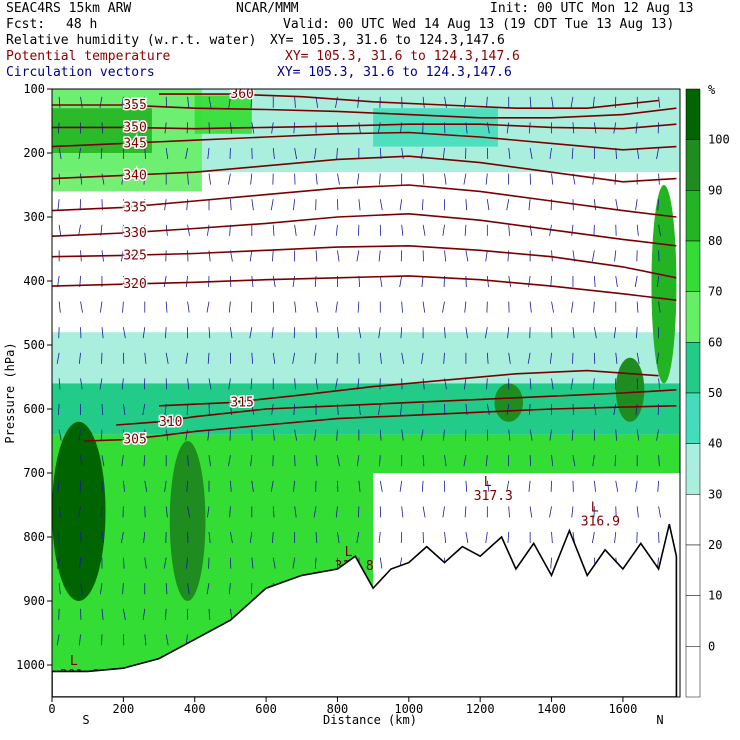  Describe the element at coordinates (30, 665) in the screenshot. I see `y-tick-label: 1000` at that location.